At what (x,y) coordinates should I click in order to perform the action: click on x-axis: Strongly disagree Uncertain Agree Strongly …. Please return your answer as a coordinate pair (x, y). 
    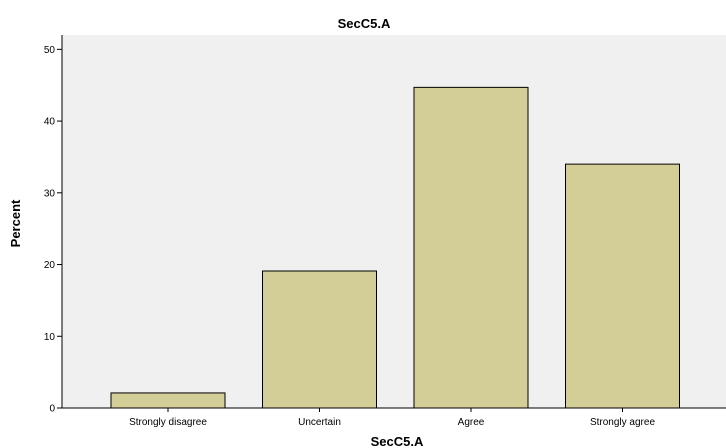
    Looking at the image, I should click on (394, 417).